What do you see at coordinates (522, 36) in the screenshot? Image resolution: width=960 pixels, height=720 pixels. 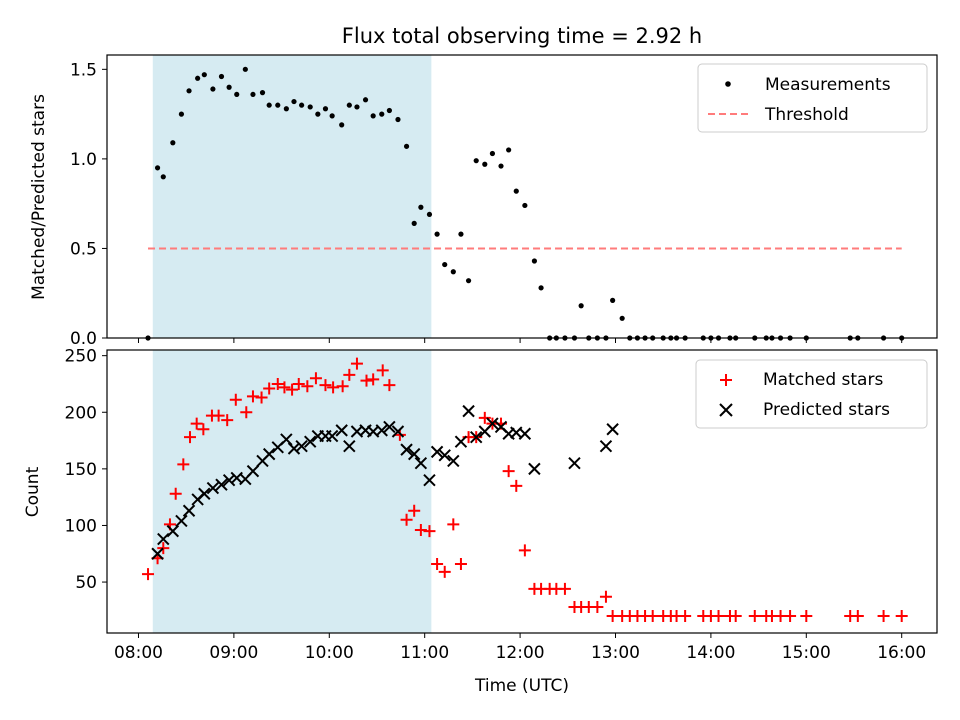 I see `chart-title: Flux total observing time = 2.92 h` at bounding box center [522, 36].